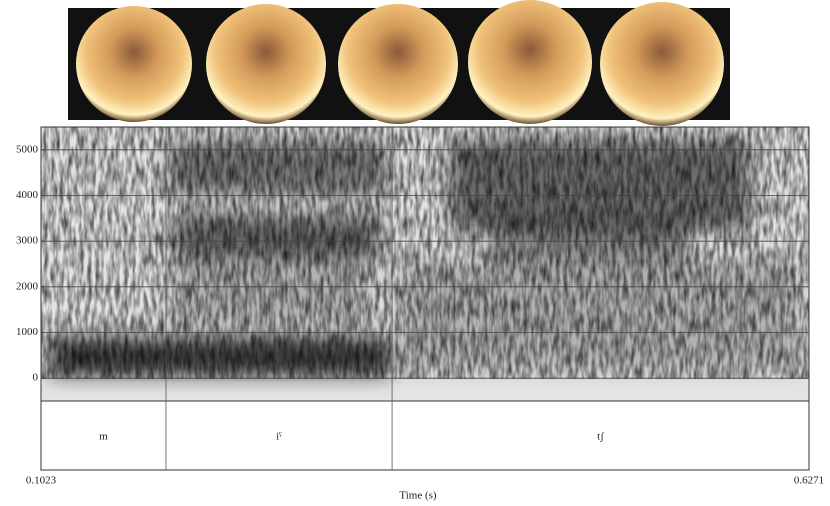 The width and height of the screenshot is (830, 506). What do you see at coordinates (103, 437) in the screenshot?
I see `segment-label: m` at bounding box center [103, 437].